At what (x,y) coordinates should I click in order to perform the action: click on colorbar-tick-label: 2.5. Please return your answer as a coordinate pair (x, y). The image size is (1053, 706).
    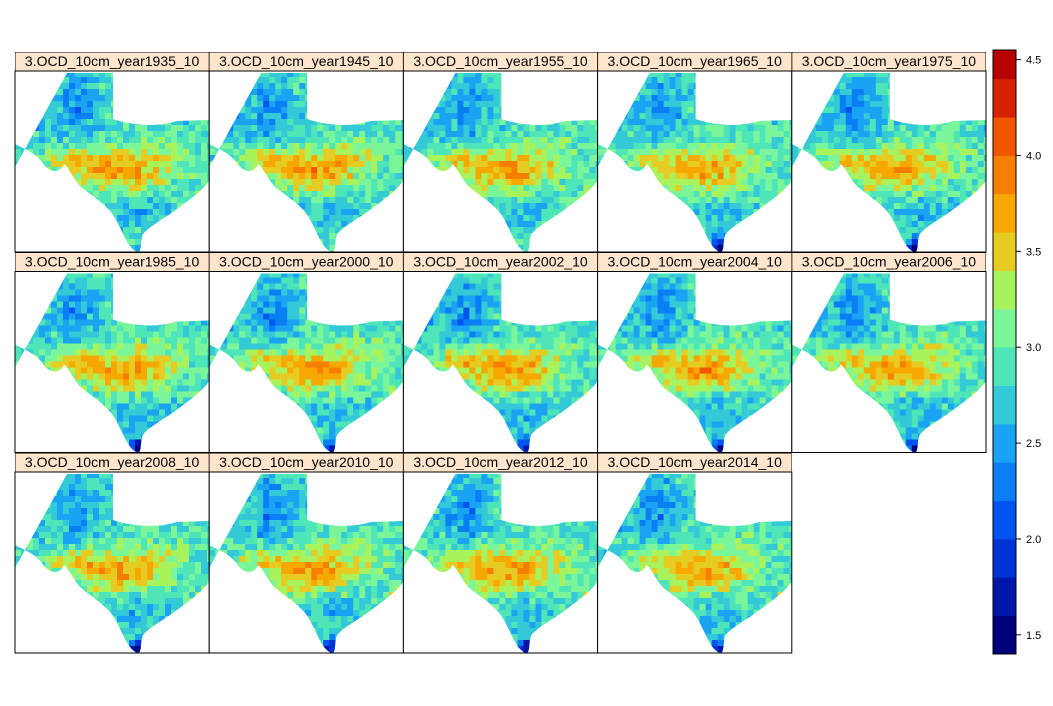
    Looking at the image, I should click on (1033, 444).